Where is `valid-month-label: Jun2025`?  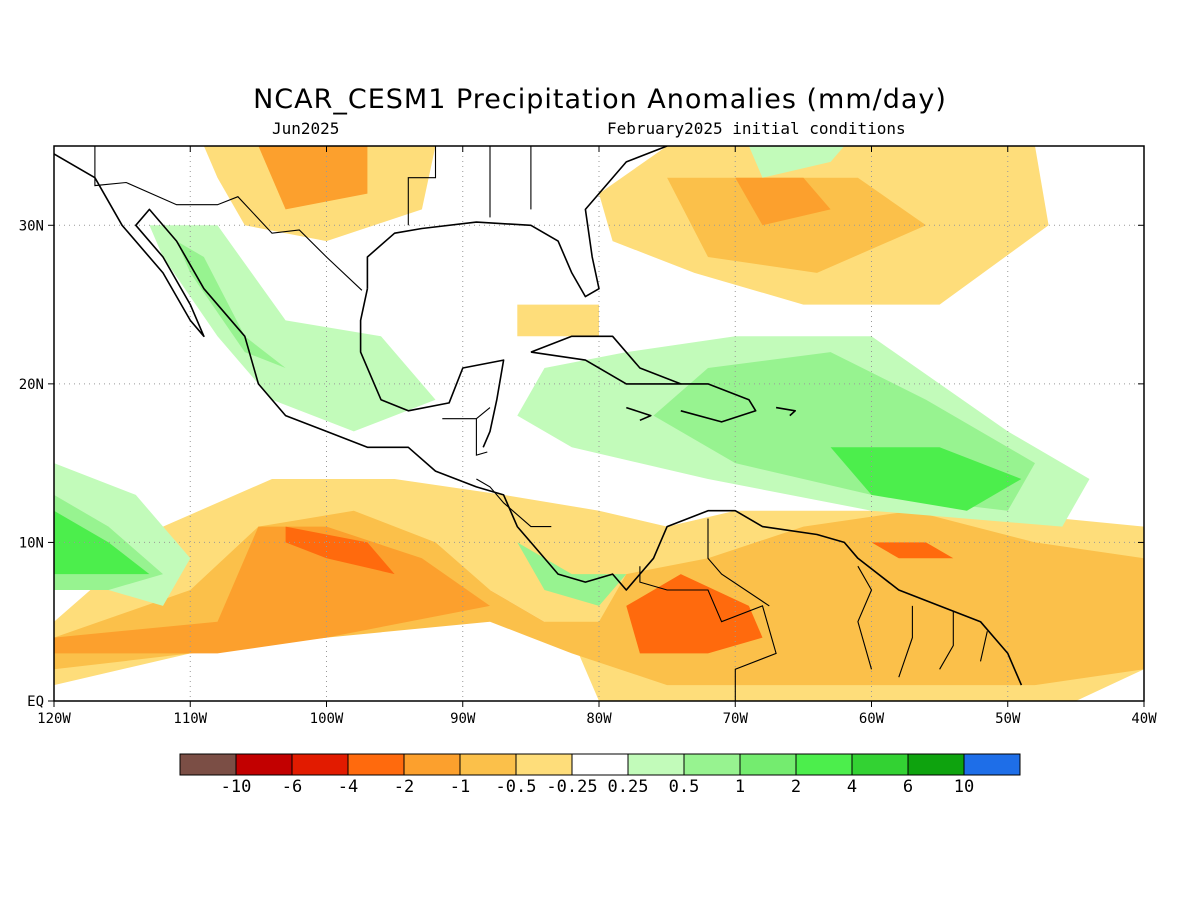
valid-month-label: Jun2025 is located at coordinates (306, 128).